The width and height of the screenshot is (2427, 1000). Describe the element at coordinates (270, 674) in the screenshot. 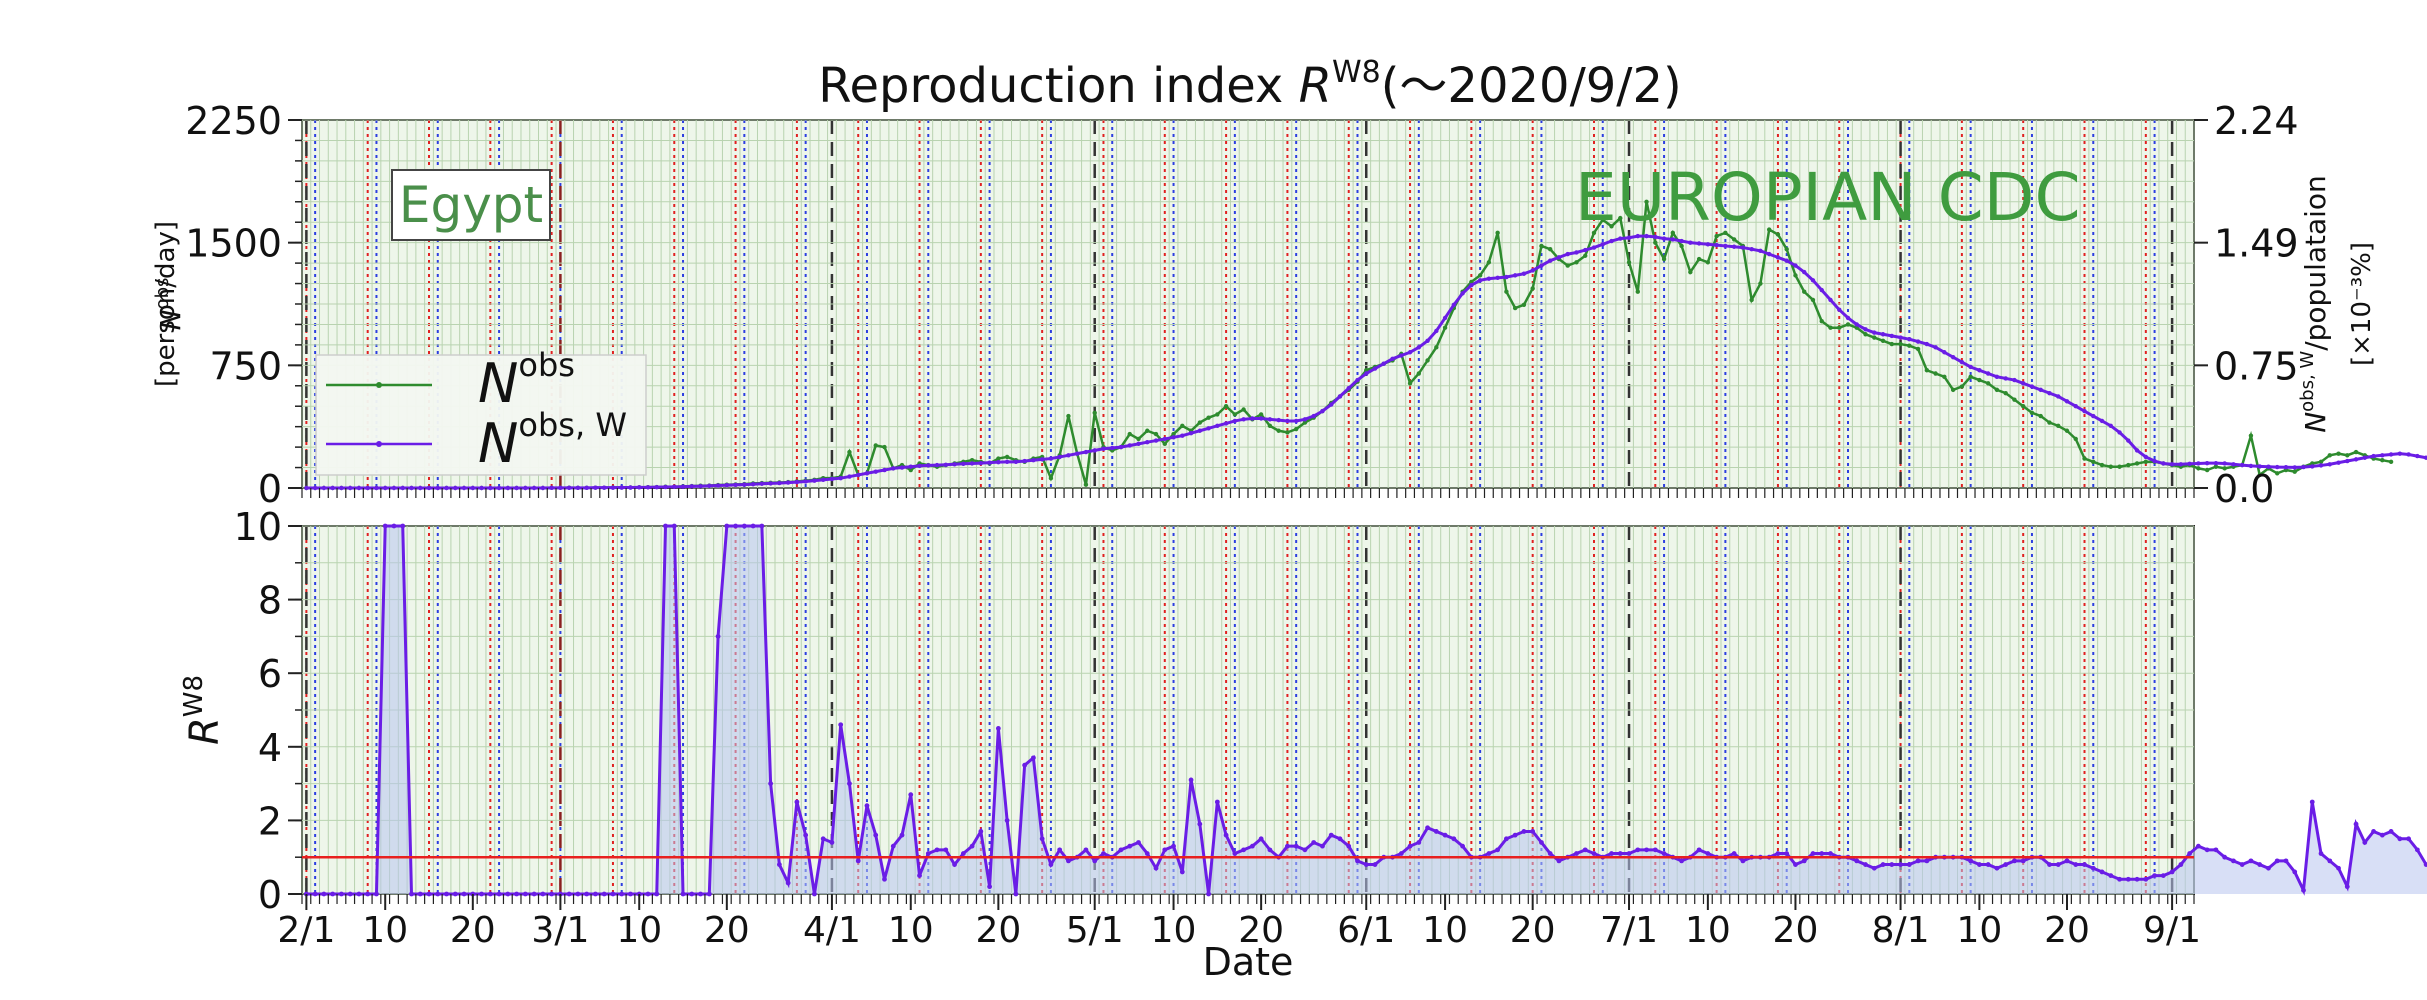

I see `y-tick-label: 6` at that location.